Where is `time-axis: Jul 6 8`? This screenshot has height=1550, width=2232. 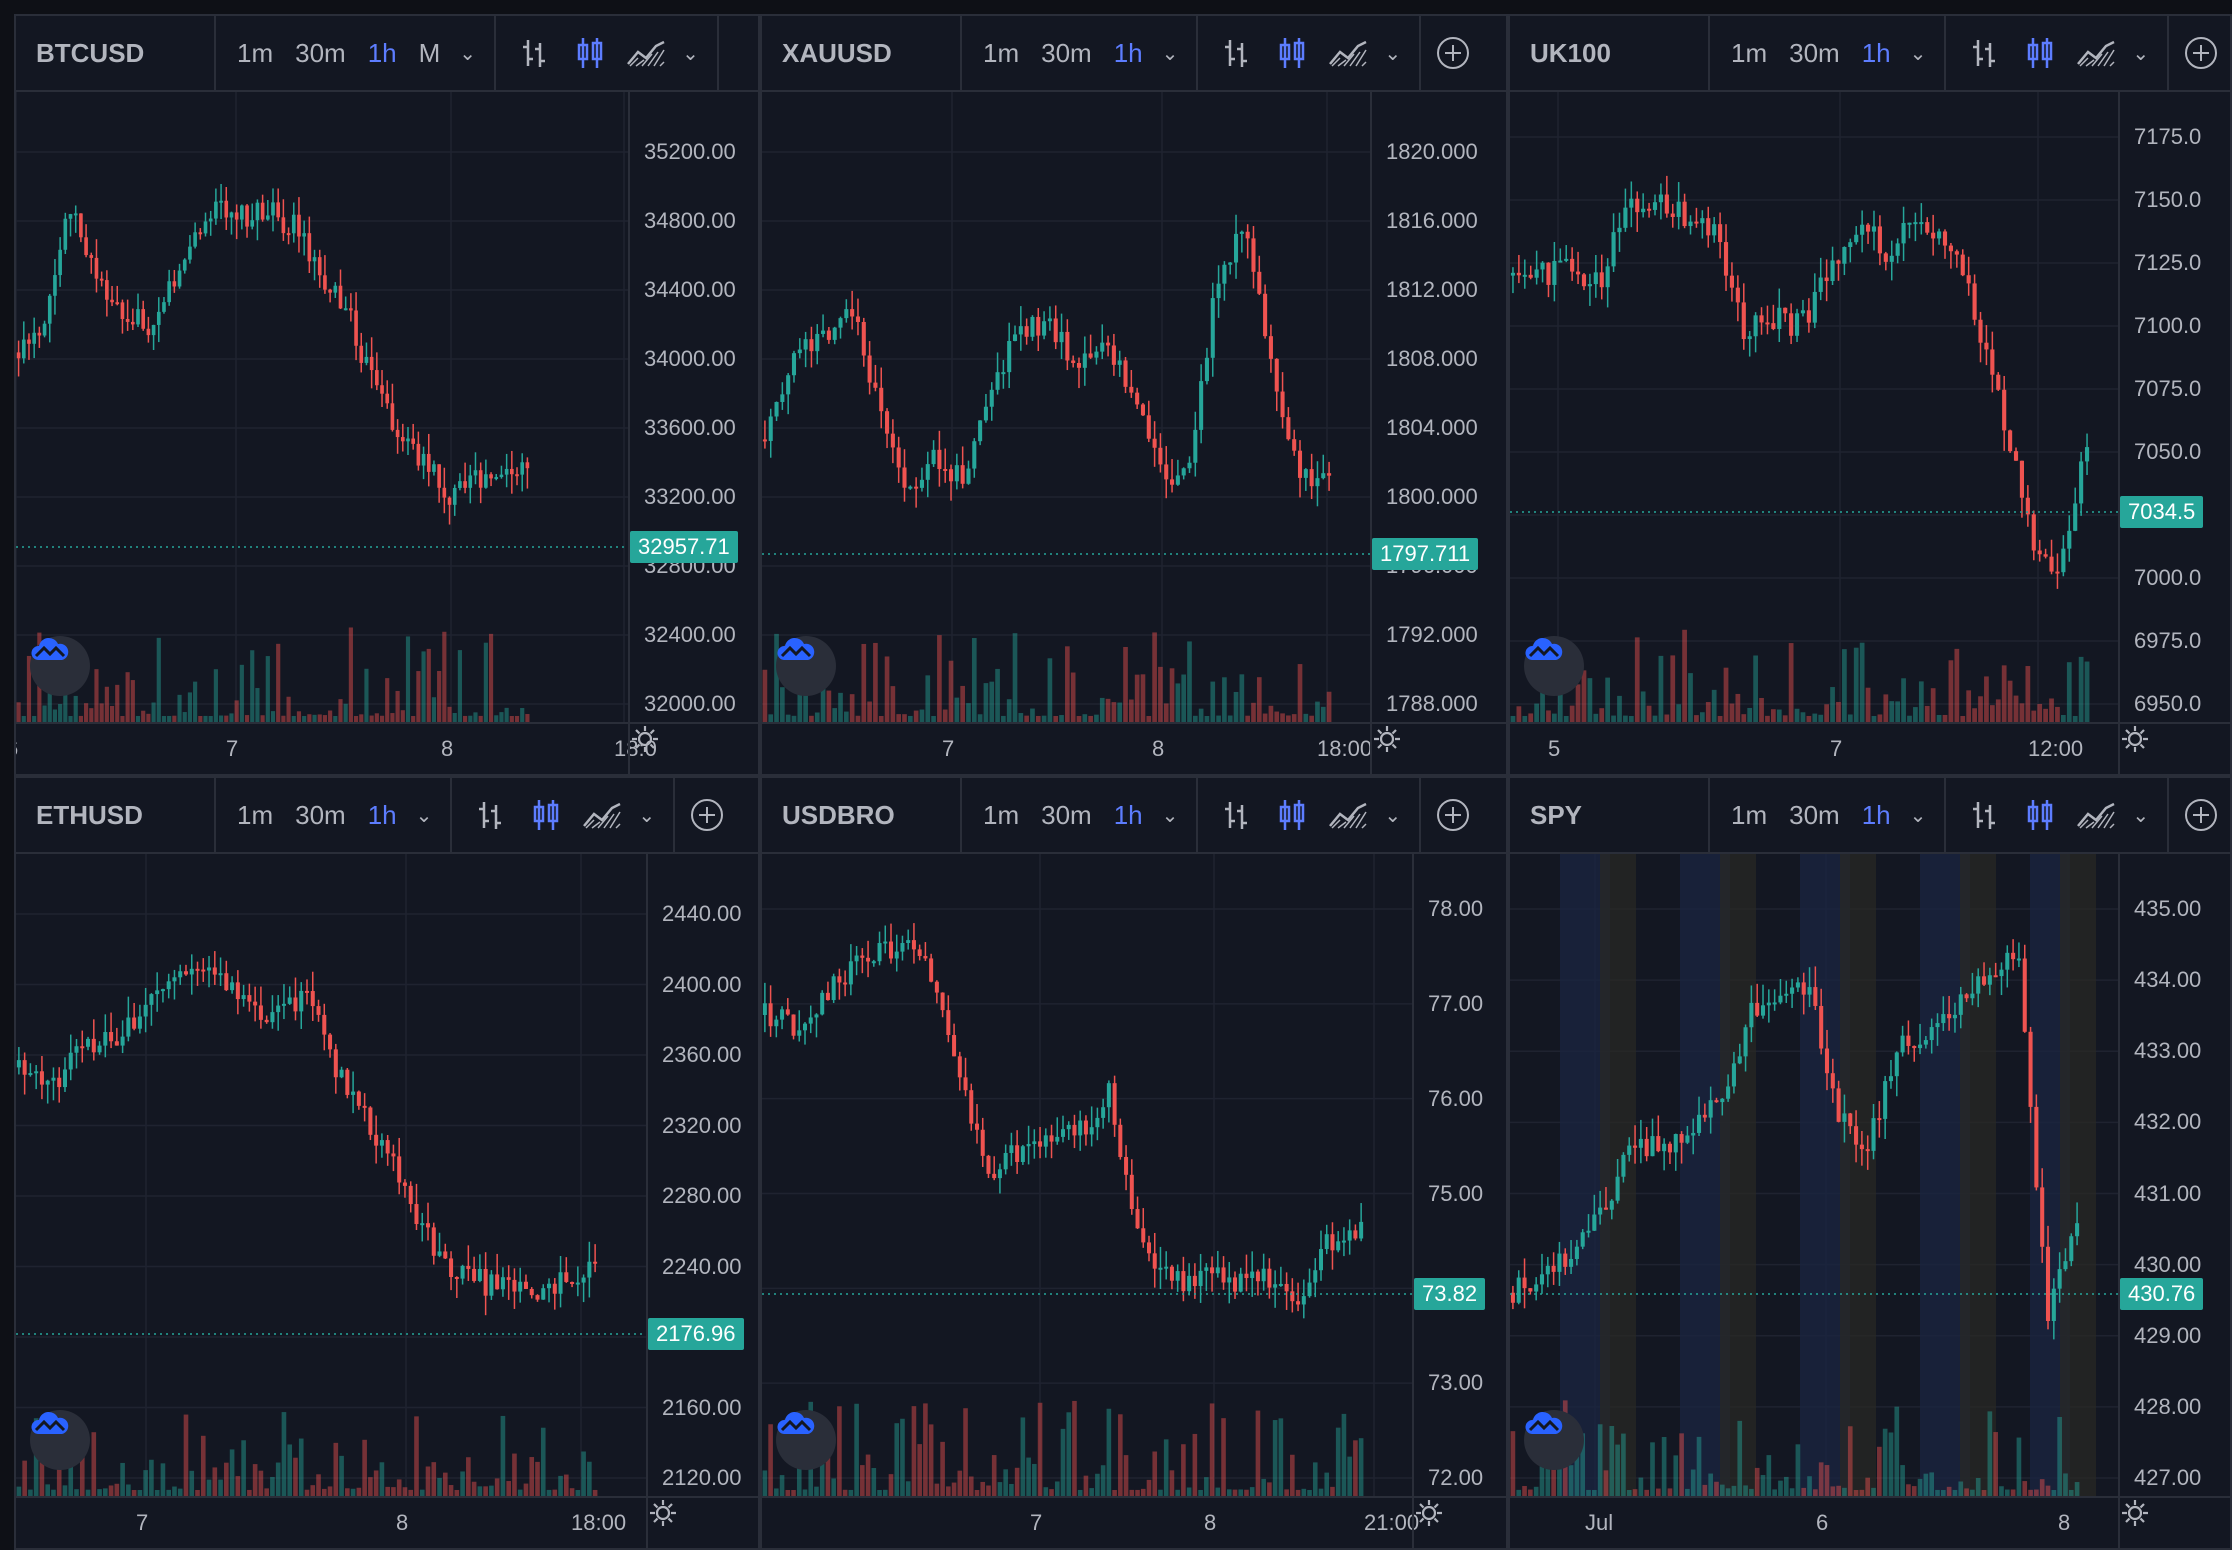
time-axis: Jul 6 8 is located at coordinates (1815, 1522).